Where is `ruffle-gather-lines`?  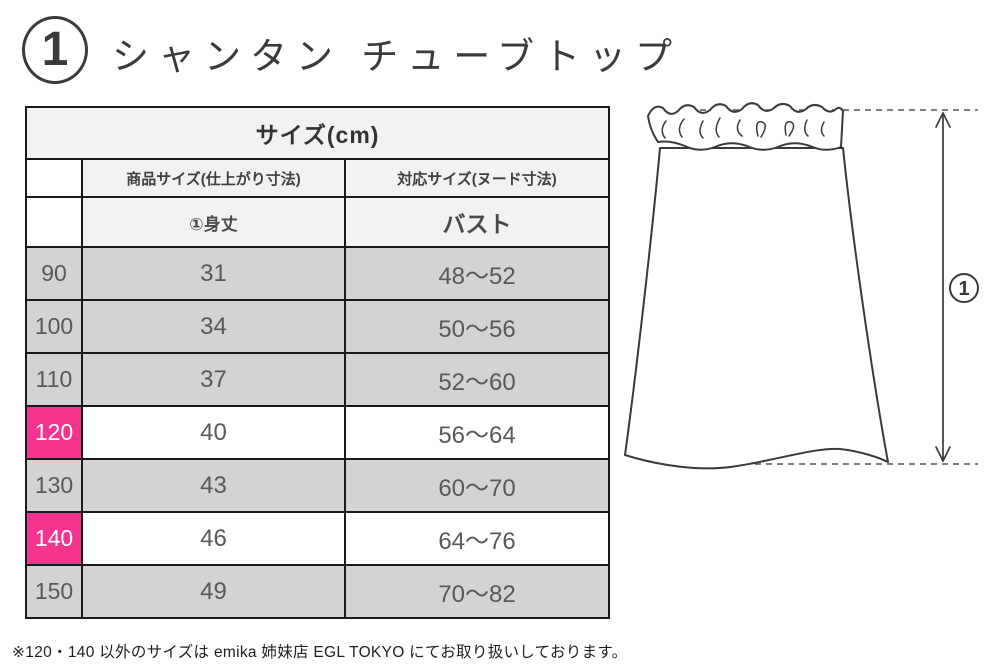 ruffle-gather-lines is located at coordinates (743, 128).